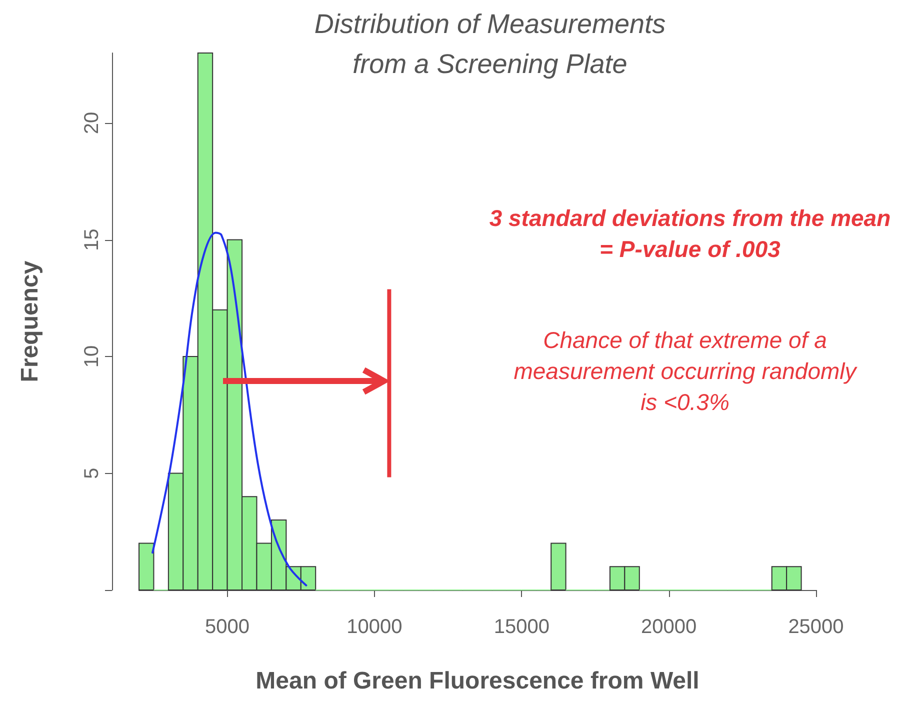  I want to click on y-tick-label: 20, so click(92, 123).